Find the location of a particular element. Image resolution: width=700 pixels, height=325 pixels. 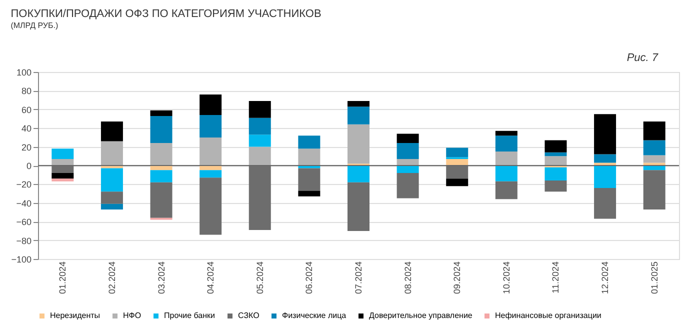

y-tick-label: 40 is located at coordinates (26, 129).